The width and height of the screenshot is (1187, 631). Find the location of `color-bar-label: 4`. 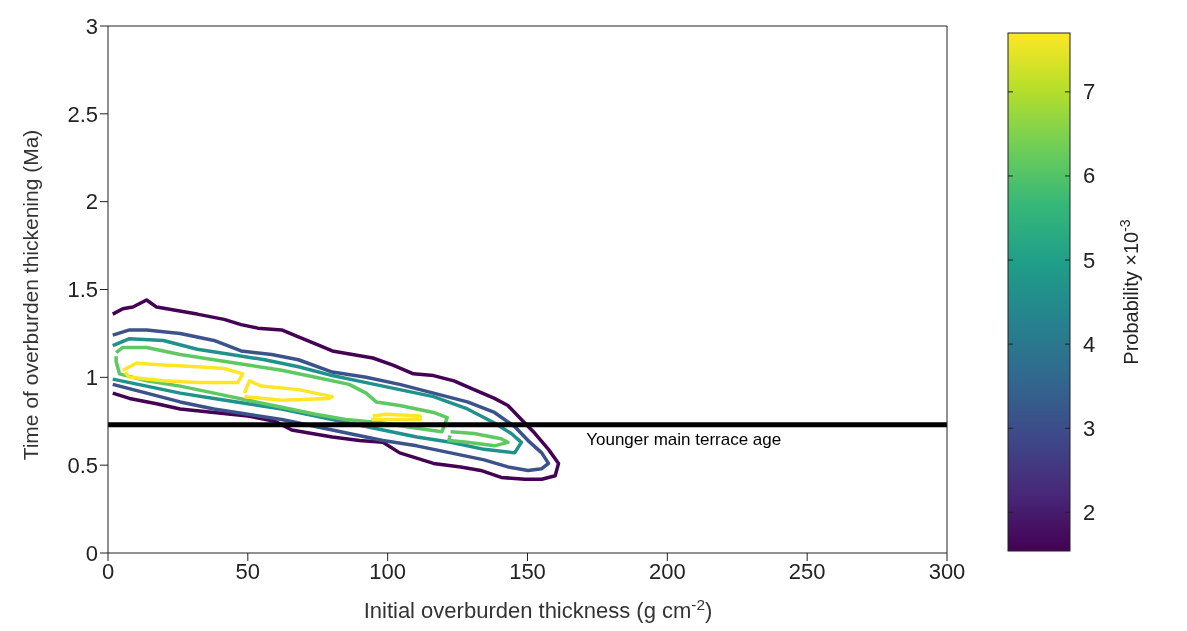

color-bar-label: 4 is located at coordinates (1089, 344).